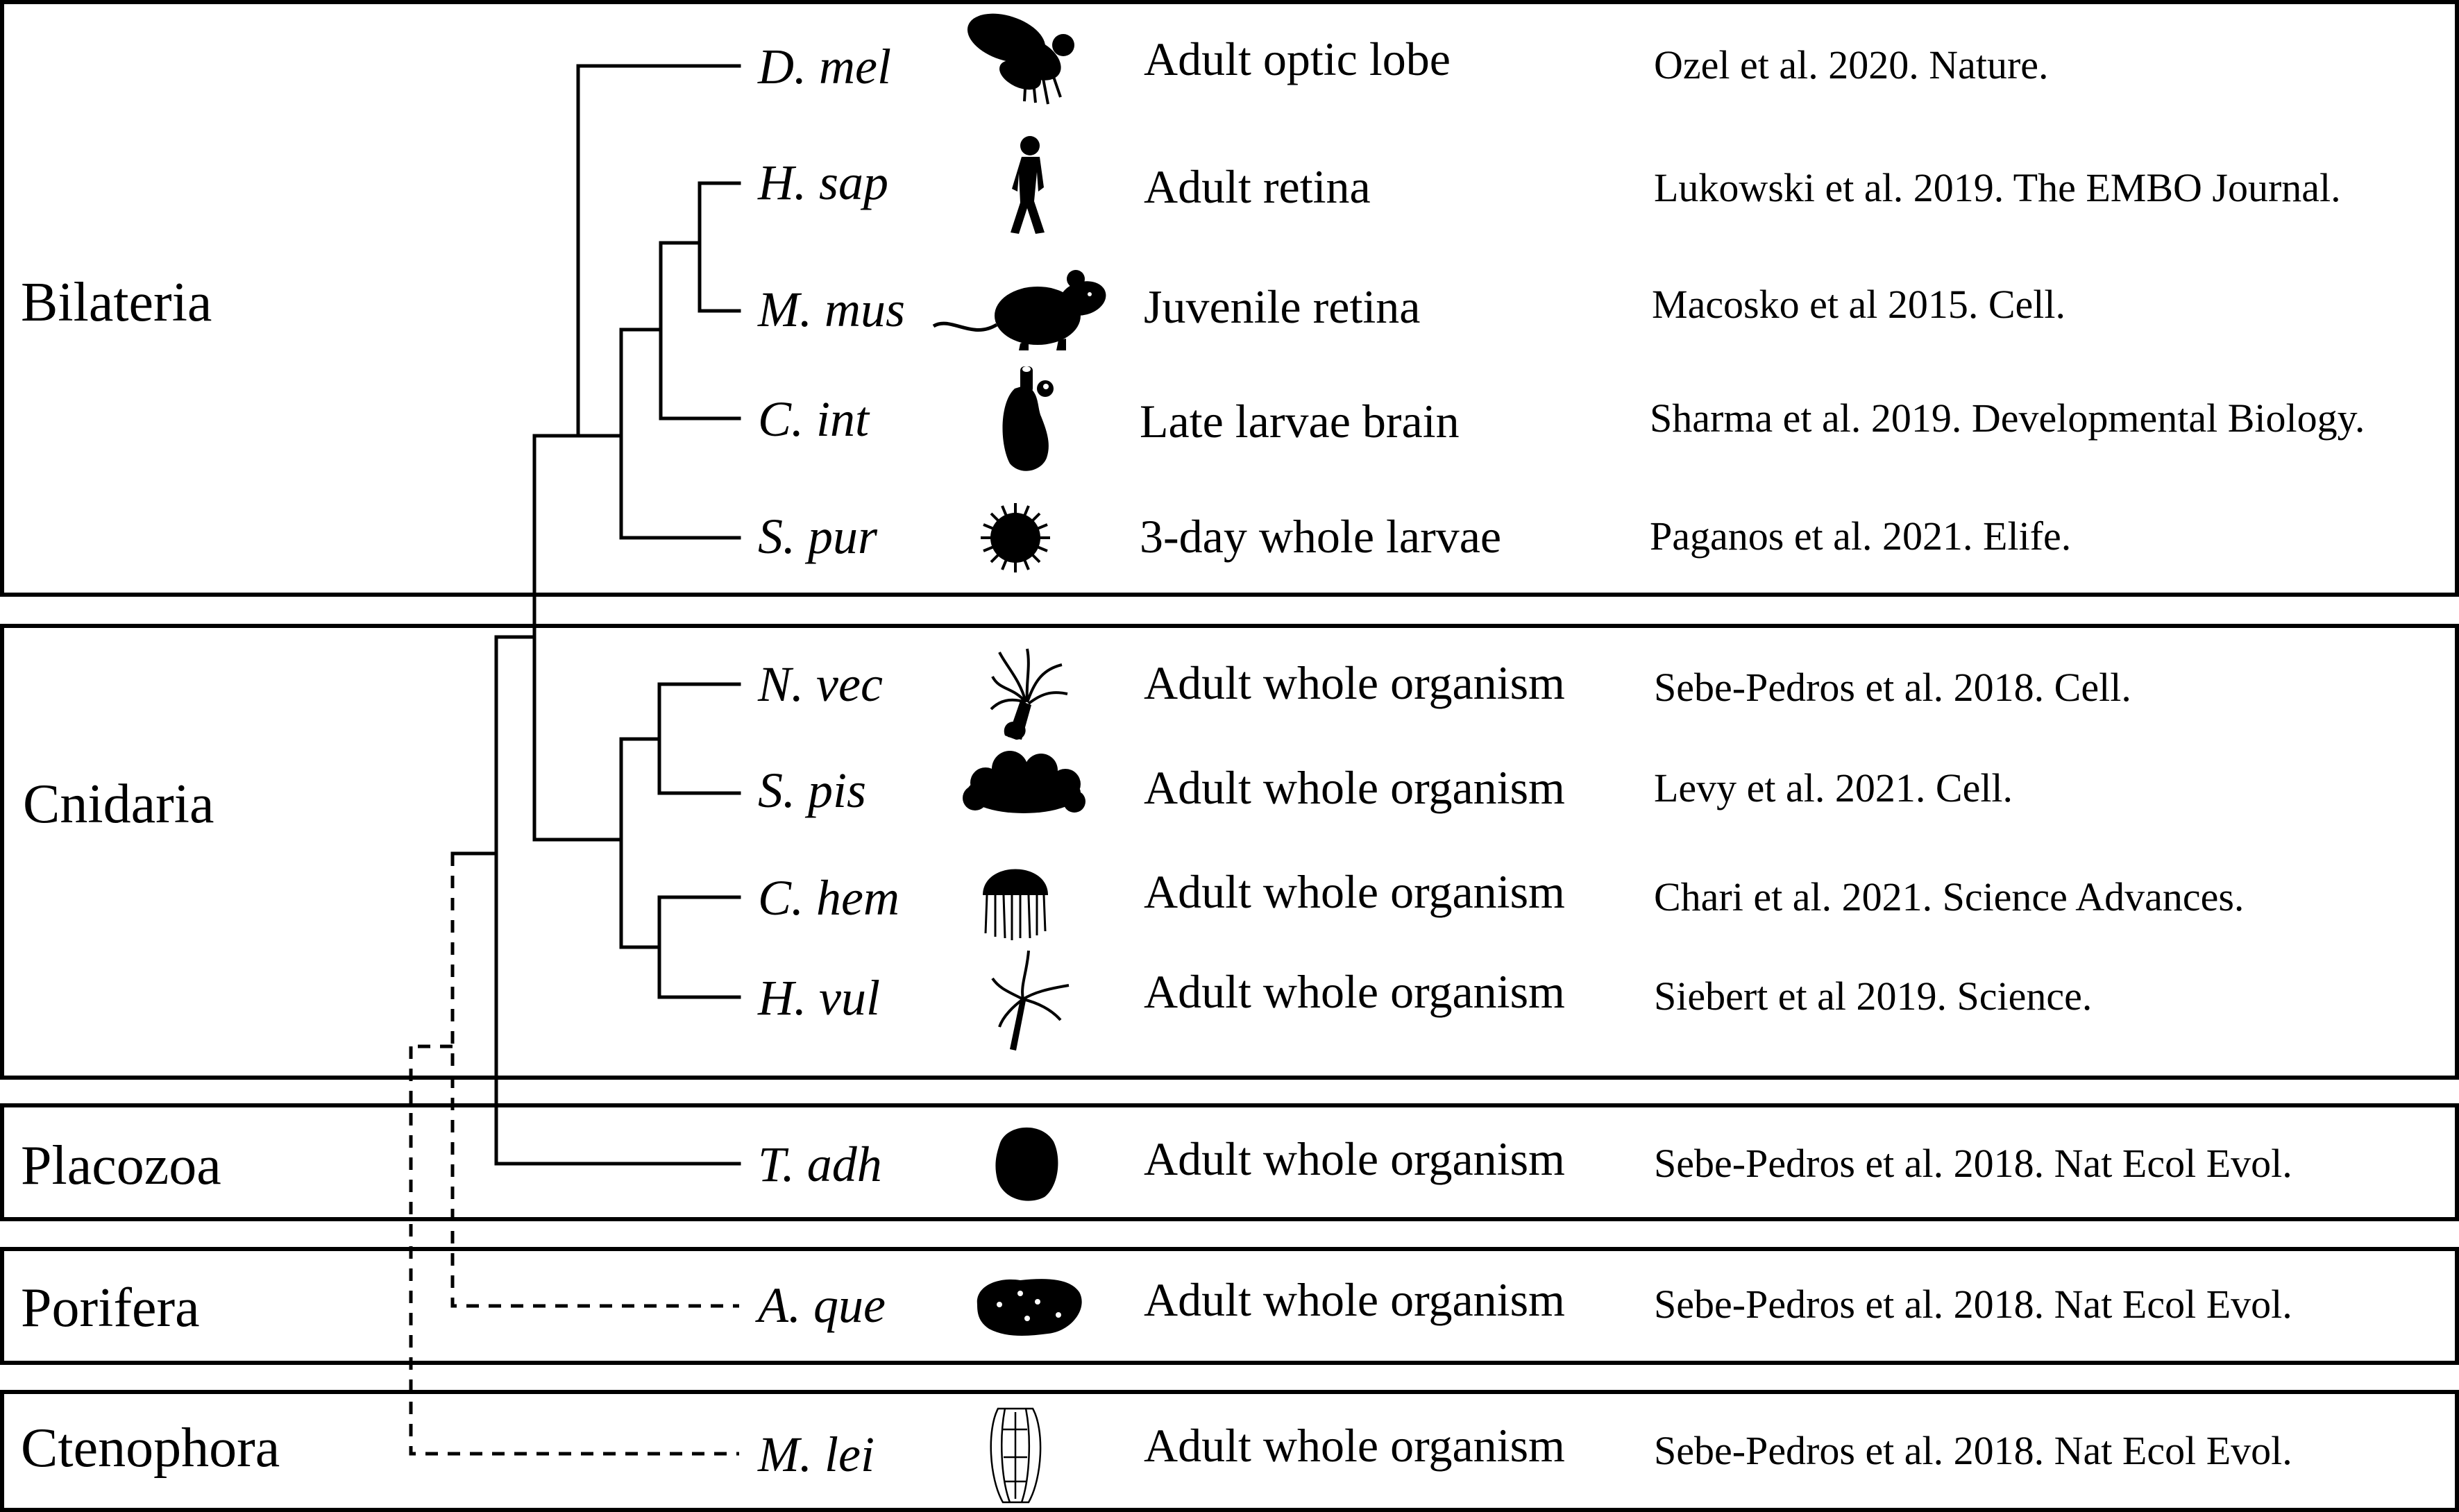 This screenshot has height=1512, width=2459. What do you see at coordinates (1020, 59) in the screenshot?
I see `fly-icon` at bounding box center [1020, 59].